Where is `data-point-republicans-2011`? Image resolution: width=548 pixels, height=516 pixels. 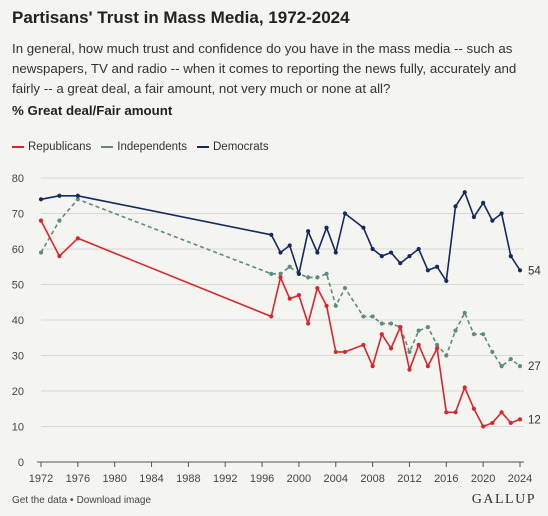 data-point-republicans-2011 is located at coordinates (400, 327).